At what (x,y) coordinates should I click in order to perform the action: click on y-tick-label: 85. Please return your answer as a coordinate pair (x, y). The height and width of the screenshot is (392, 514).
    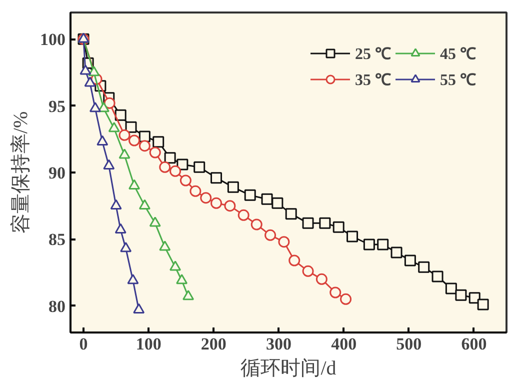
    Looking at the image, I should click on (57, 240).